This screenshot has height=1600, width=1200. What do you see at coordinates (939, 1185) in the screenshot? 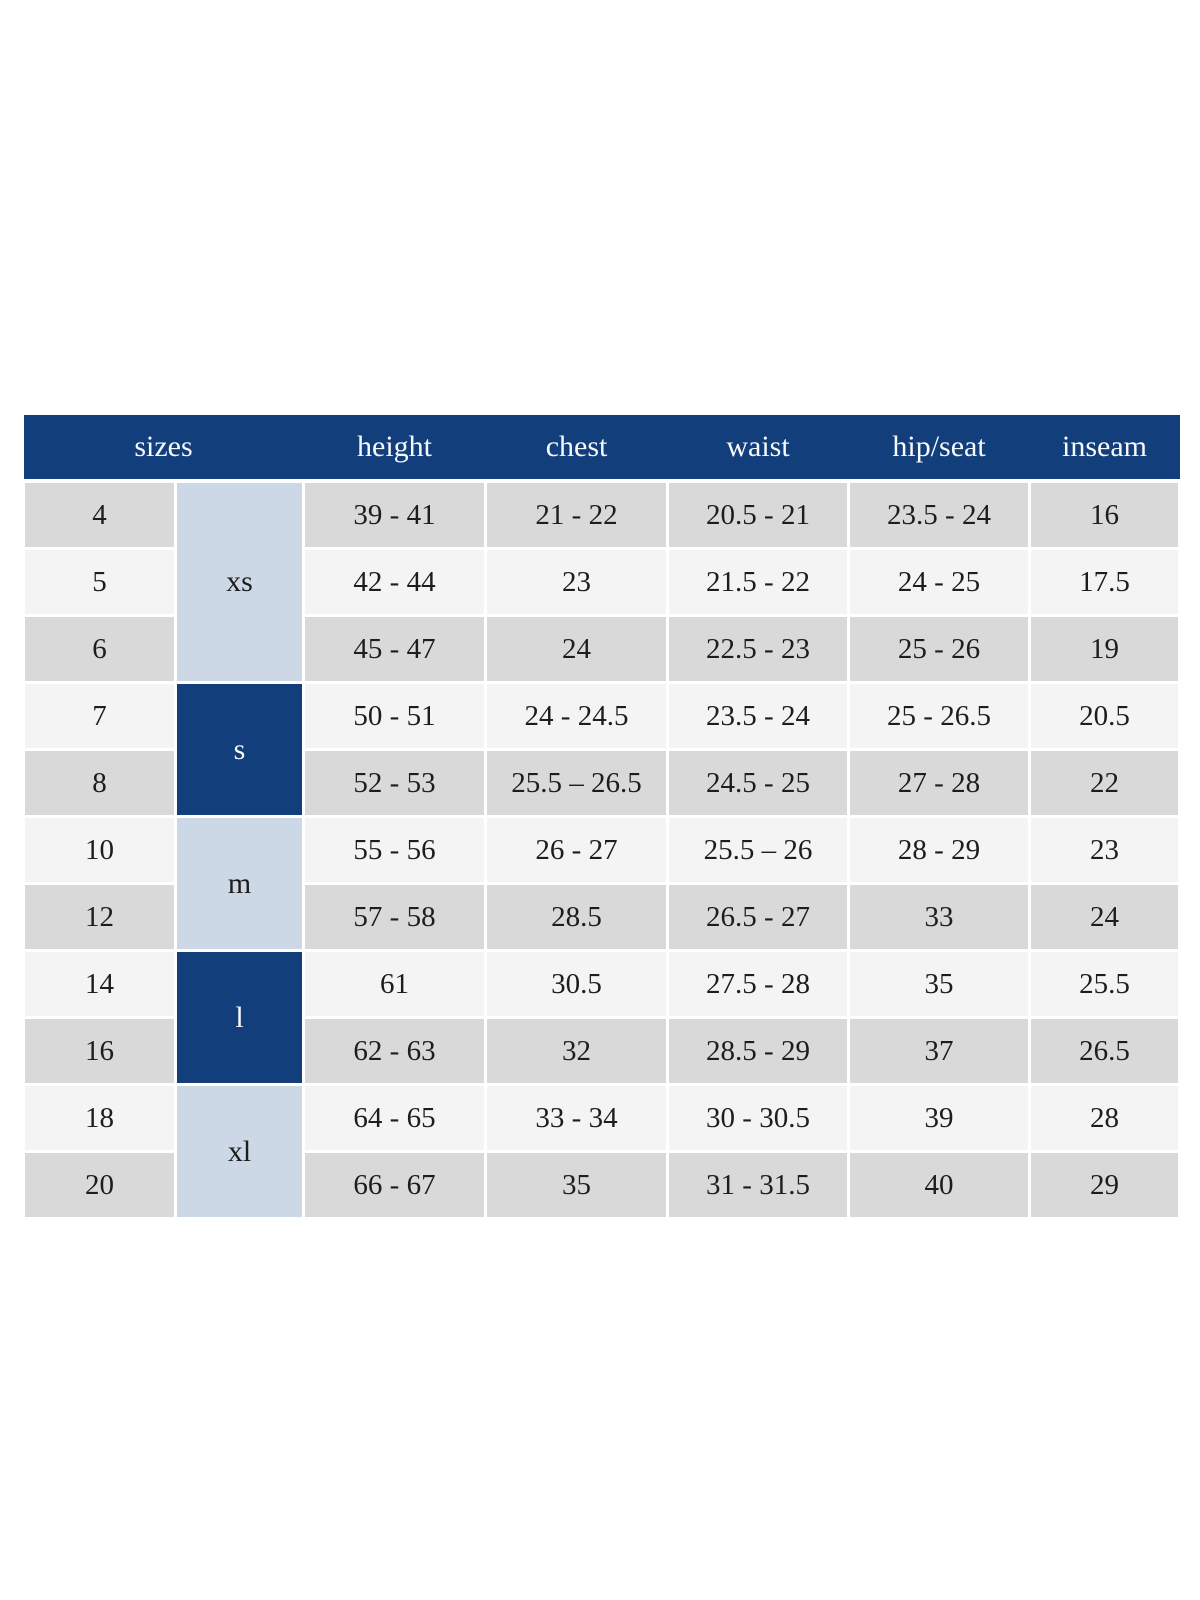
I see `hip-seat-cell: 40` at bounding box center [939, 1185].